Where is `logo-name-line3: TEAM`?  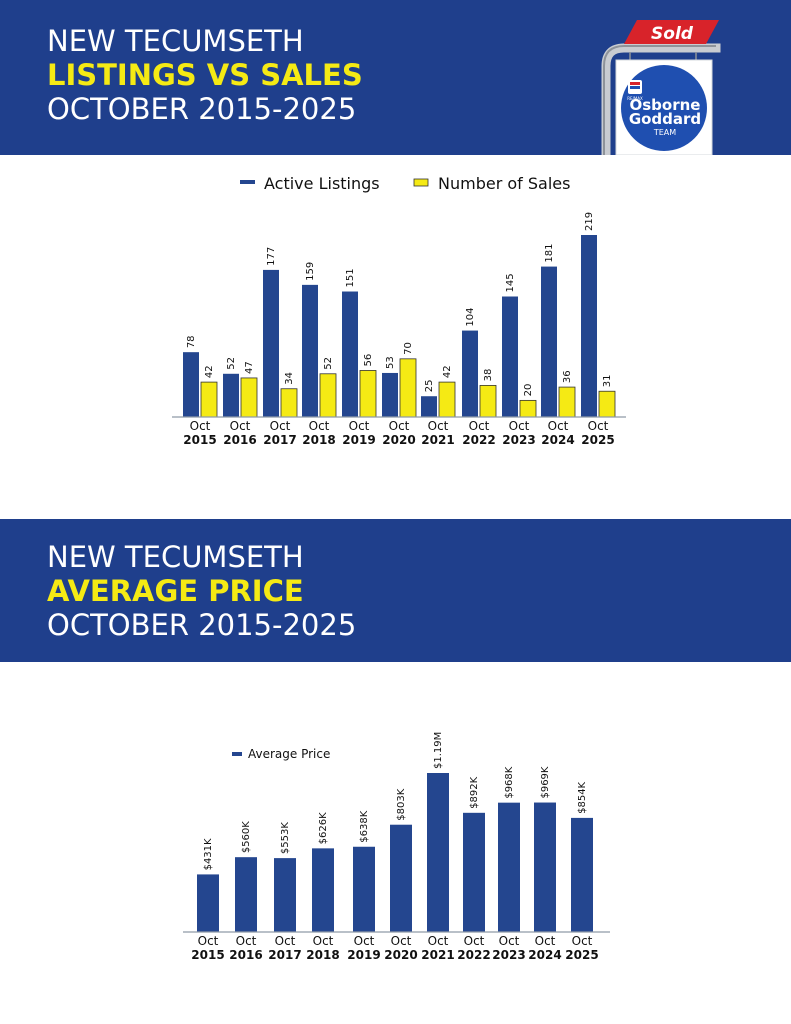
logo-name-line3: TEAM is located at coordinates (664, 132).